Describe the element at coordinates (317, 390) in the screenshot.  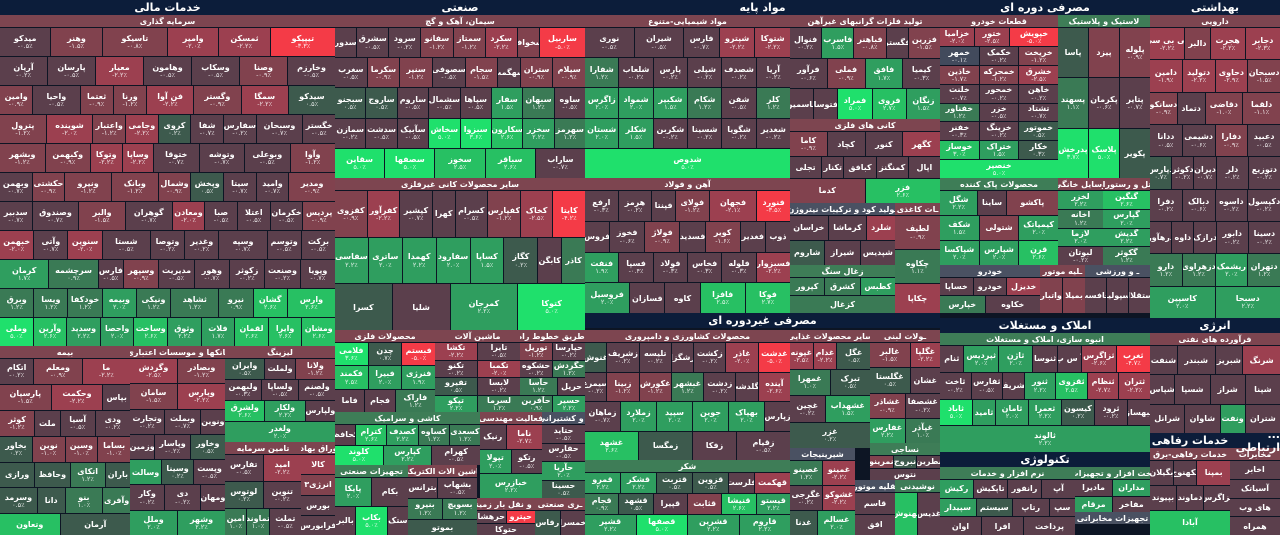
I see `stock-tile: ولصنم -۰.۵٪` at that location.